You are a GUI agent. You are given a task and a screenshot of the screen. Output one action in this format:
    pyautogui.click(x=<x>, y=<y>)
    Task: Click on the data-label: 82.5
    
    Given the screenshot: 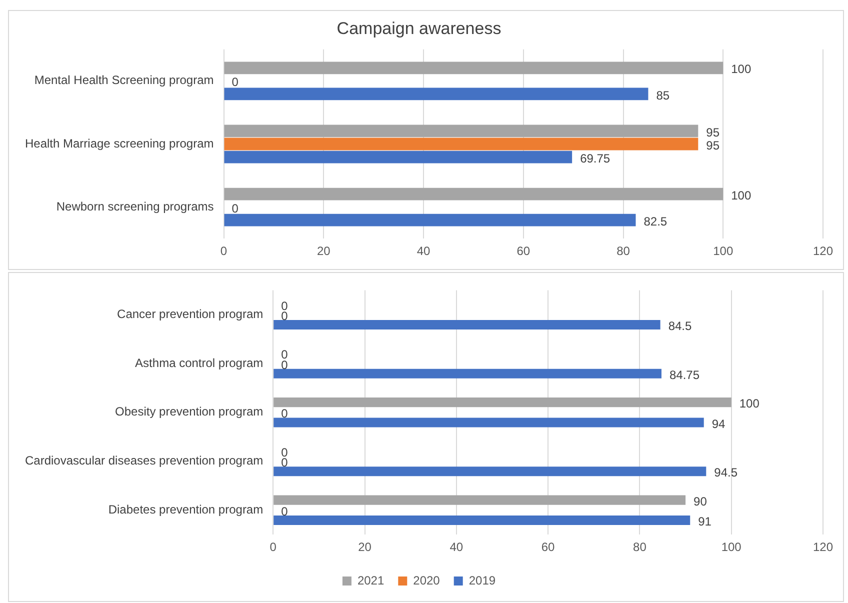 What is the action you would take?
    pyautogui.click(x=656, y=221)
    